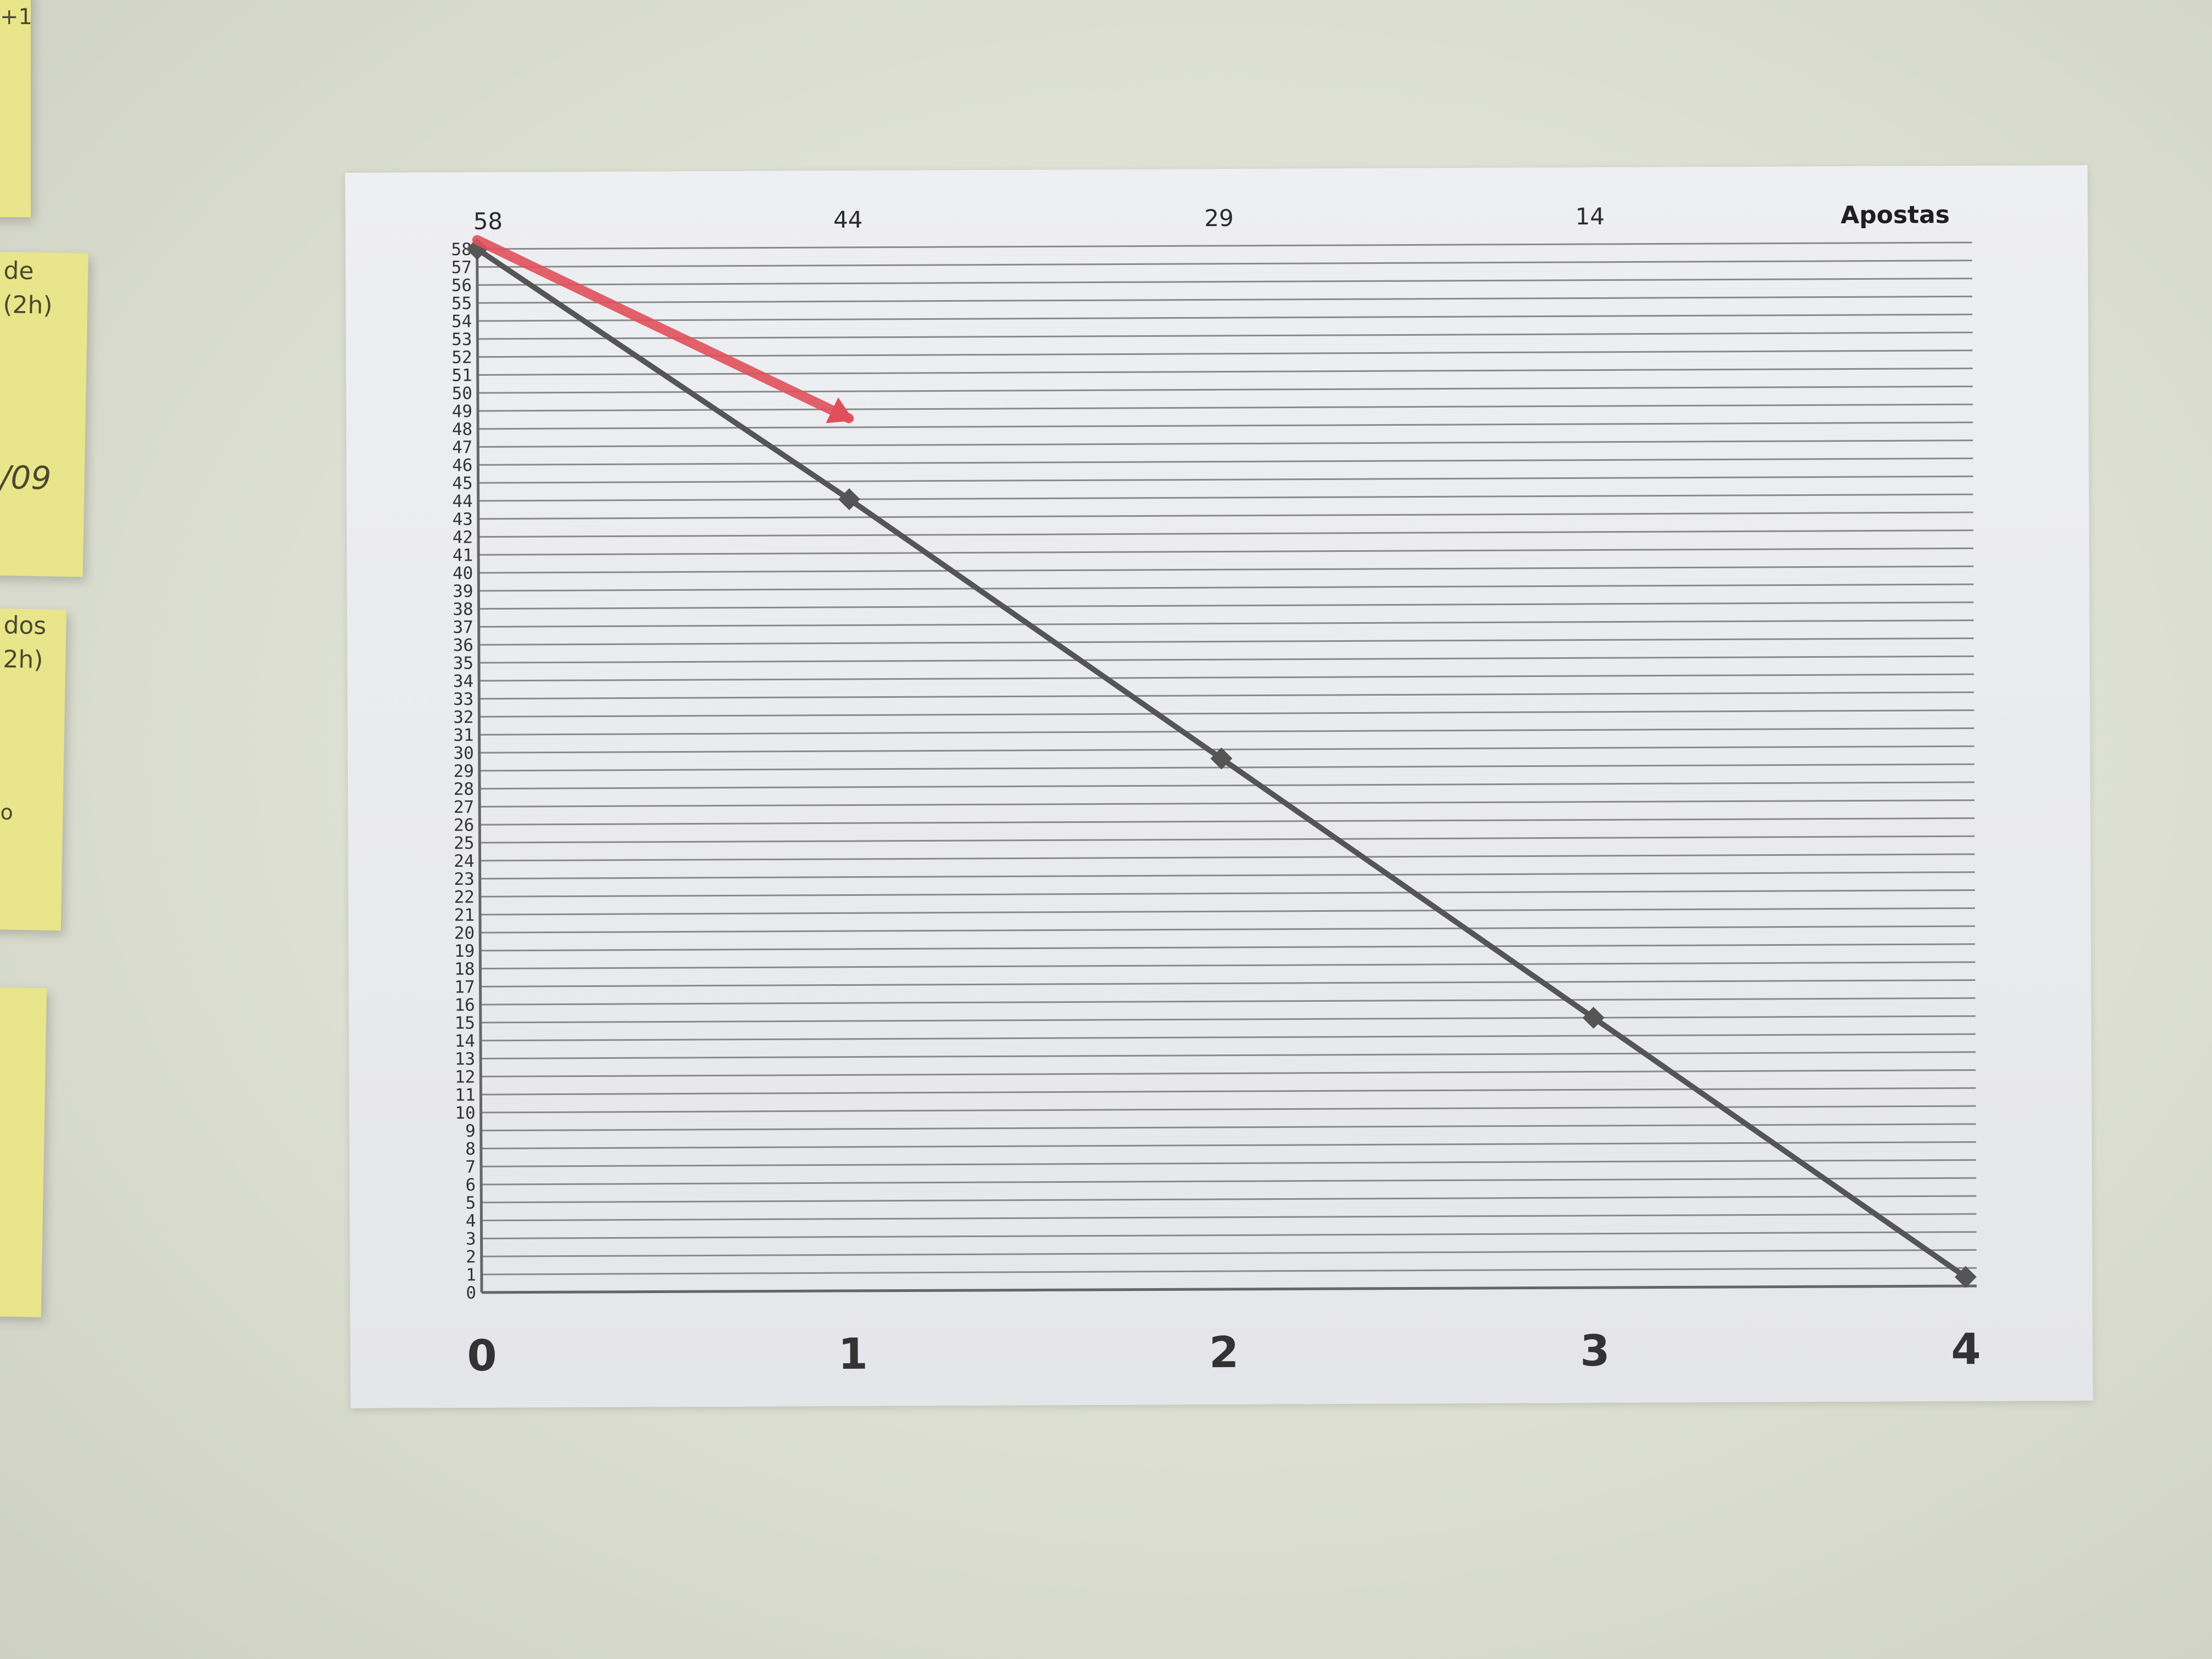 This screenshot has height=1659, width=2212. Describe the element at coordinates (462, 375) in the screenshot. I see `y-tick-label: 51` at that location.